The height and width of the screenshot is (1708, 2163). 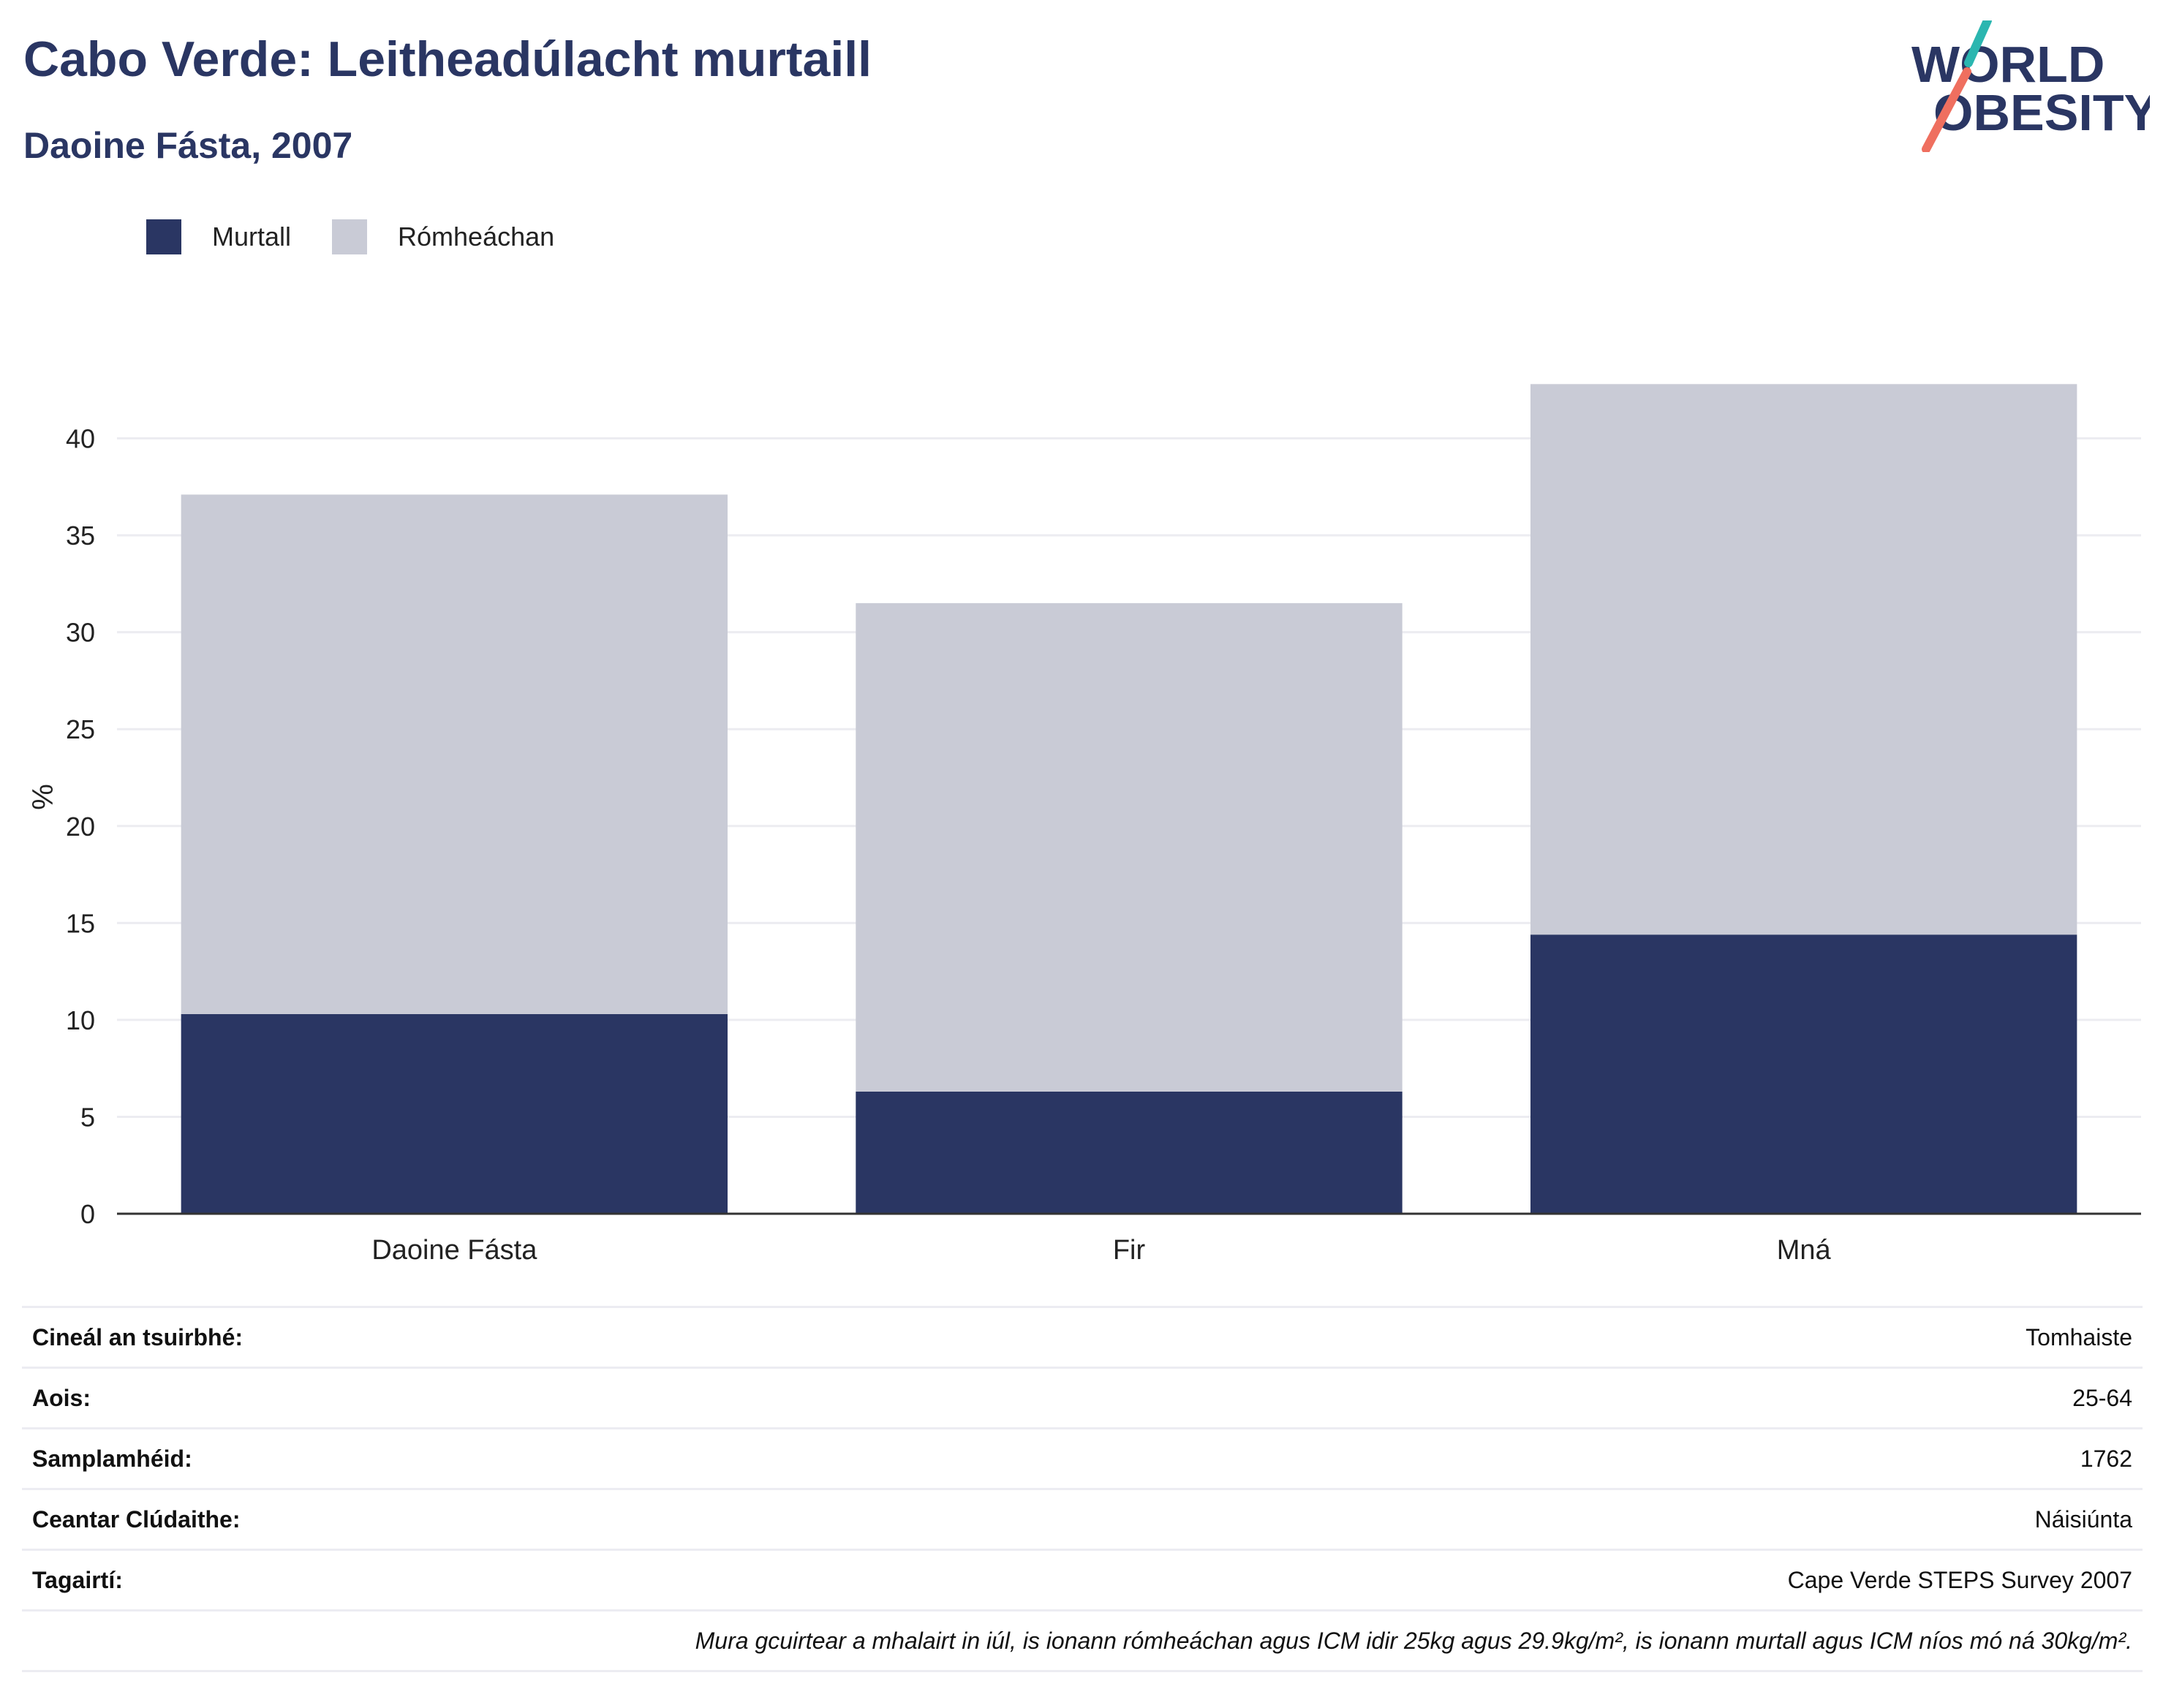 What do you see at coordinates (81, 923) in the screenshot?
I see `y-tick-label: 15` at bounding box center [81, 923].